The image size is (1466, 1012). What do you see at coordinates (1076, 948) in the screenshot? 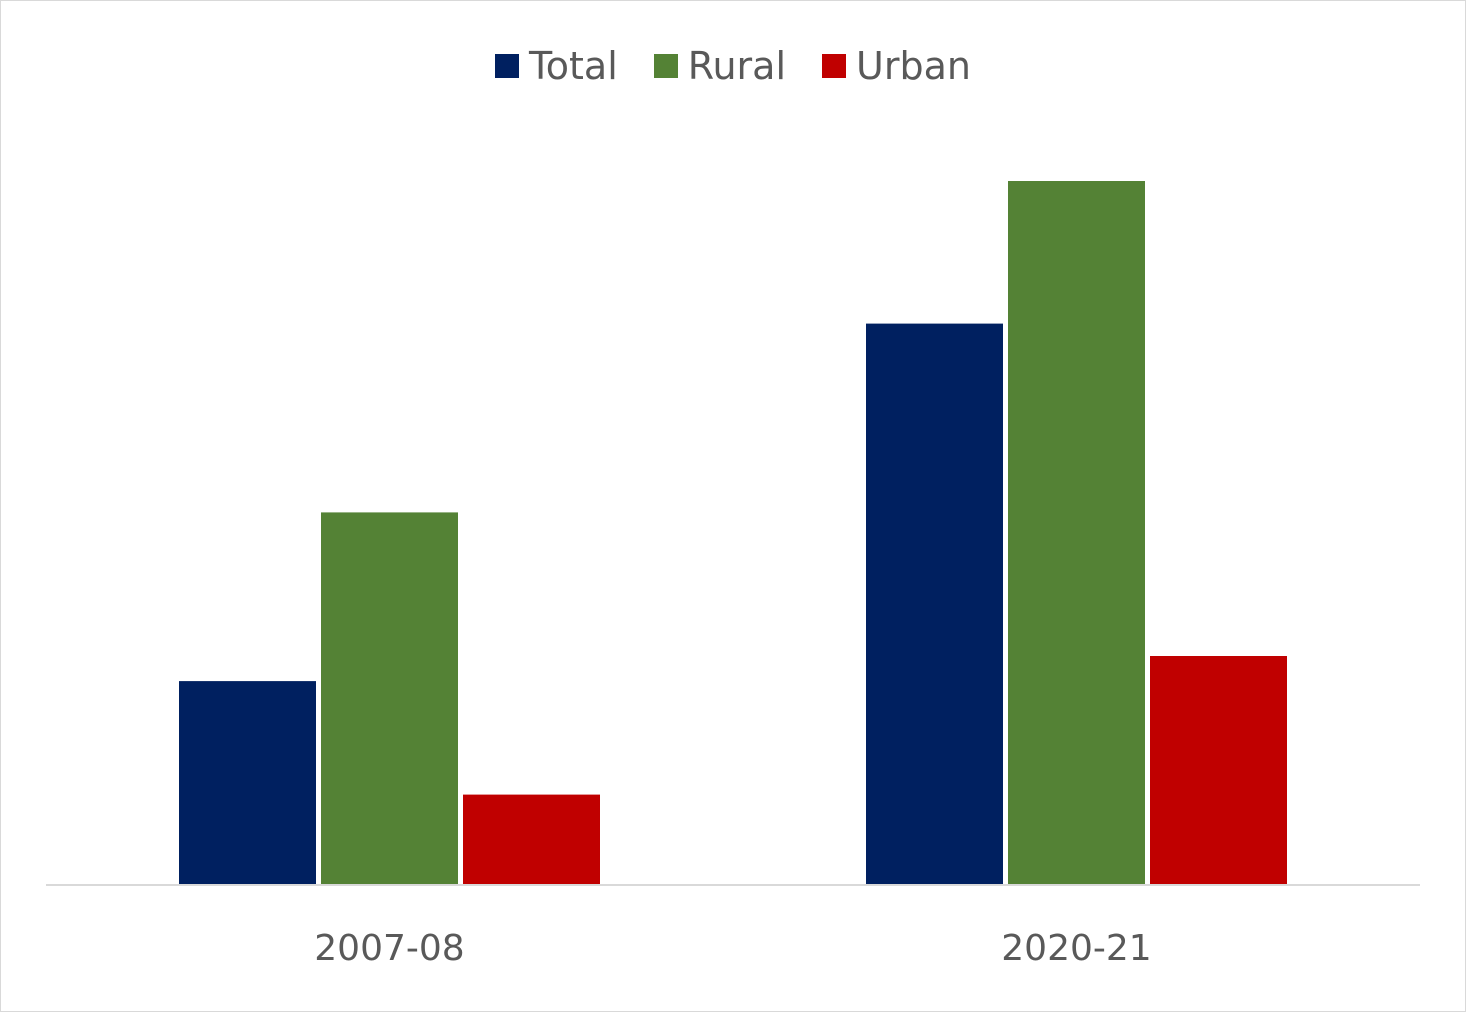
I see `category-label-2020-21: 2020-21` at bounding box center [1076, 948].